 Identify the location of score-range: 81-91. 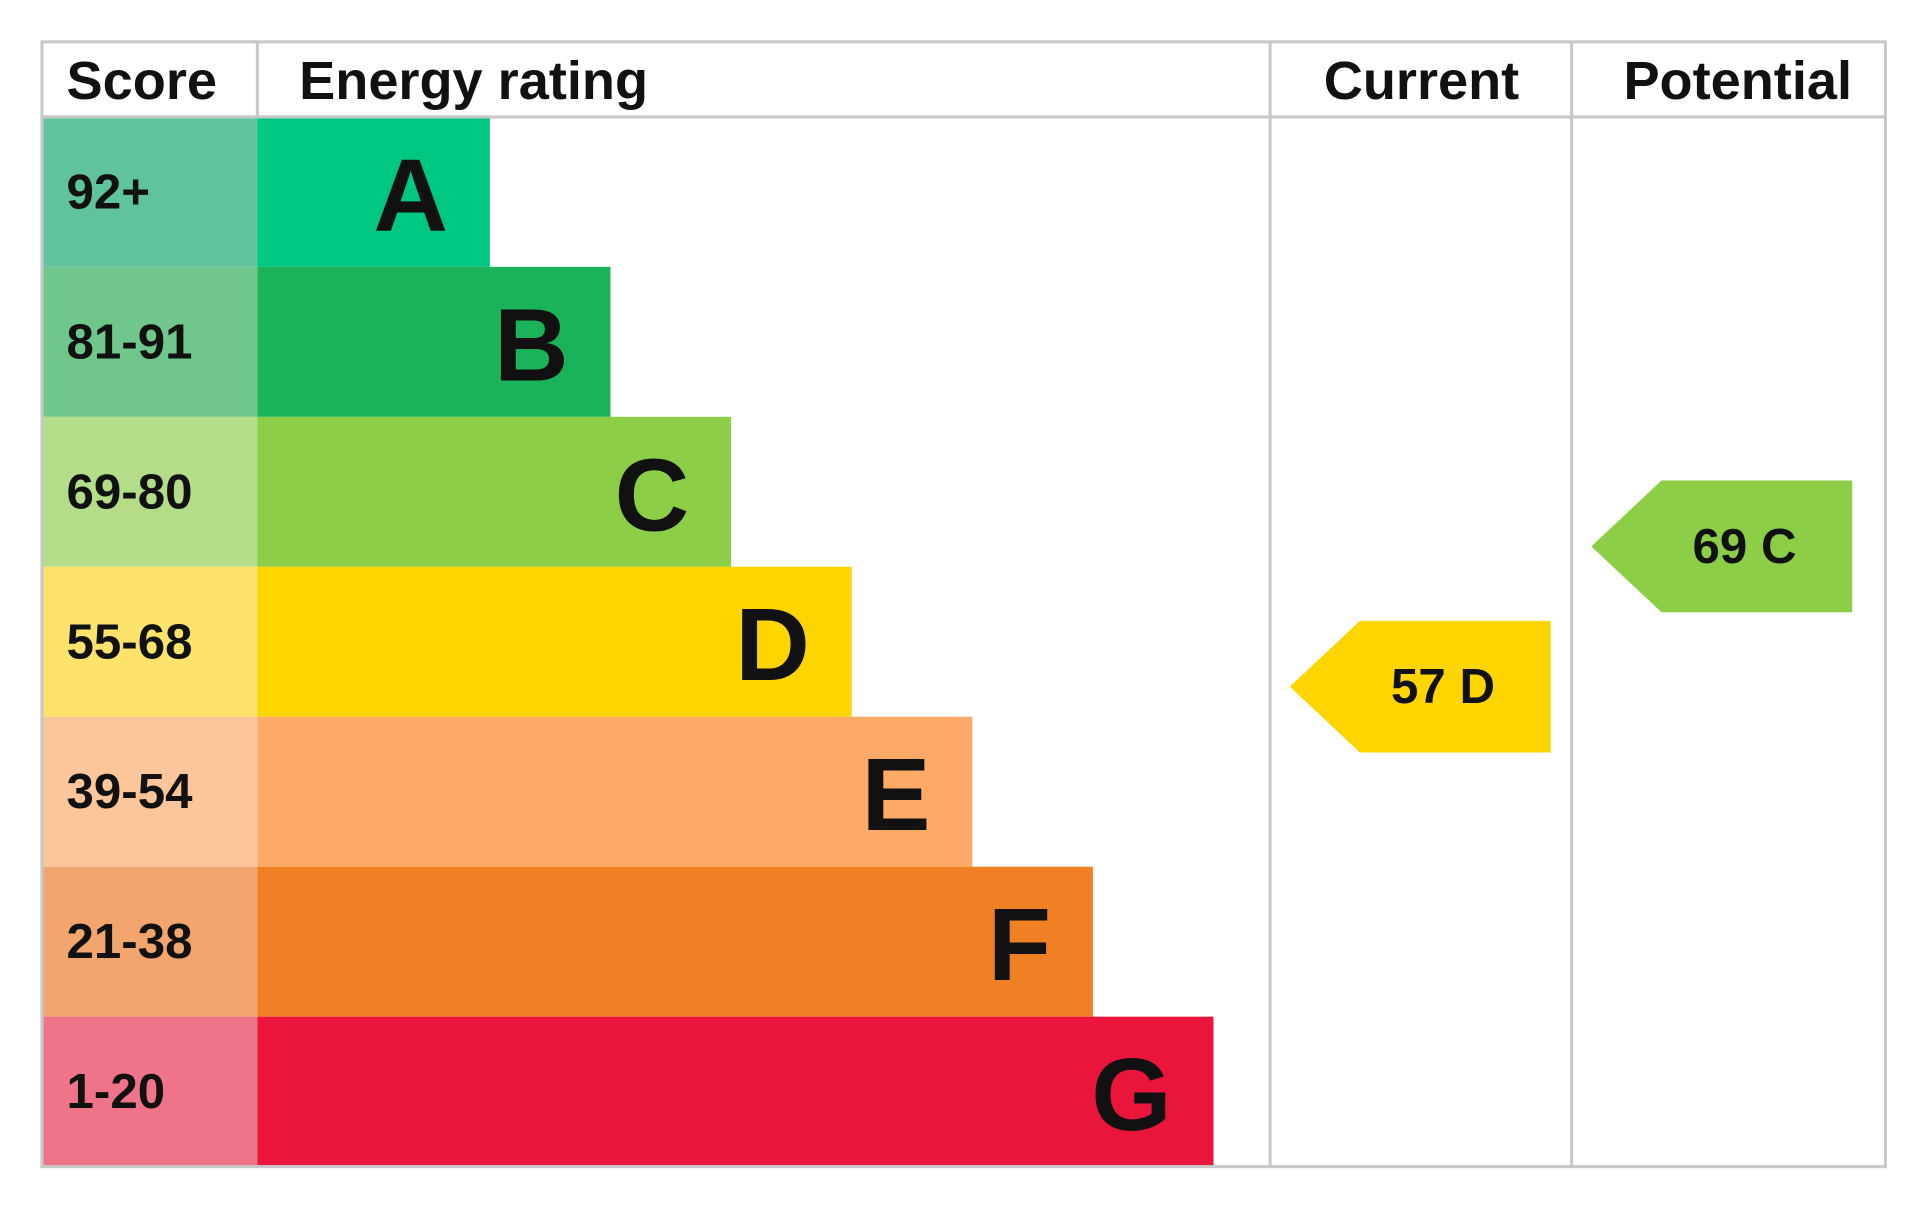
(130, 341).